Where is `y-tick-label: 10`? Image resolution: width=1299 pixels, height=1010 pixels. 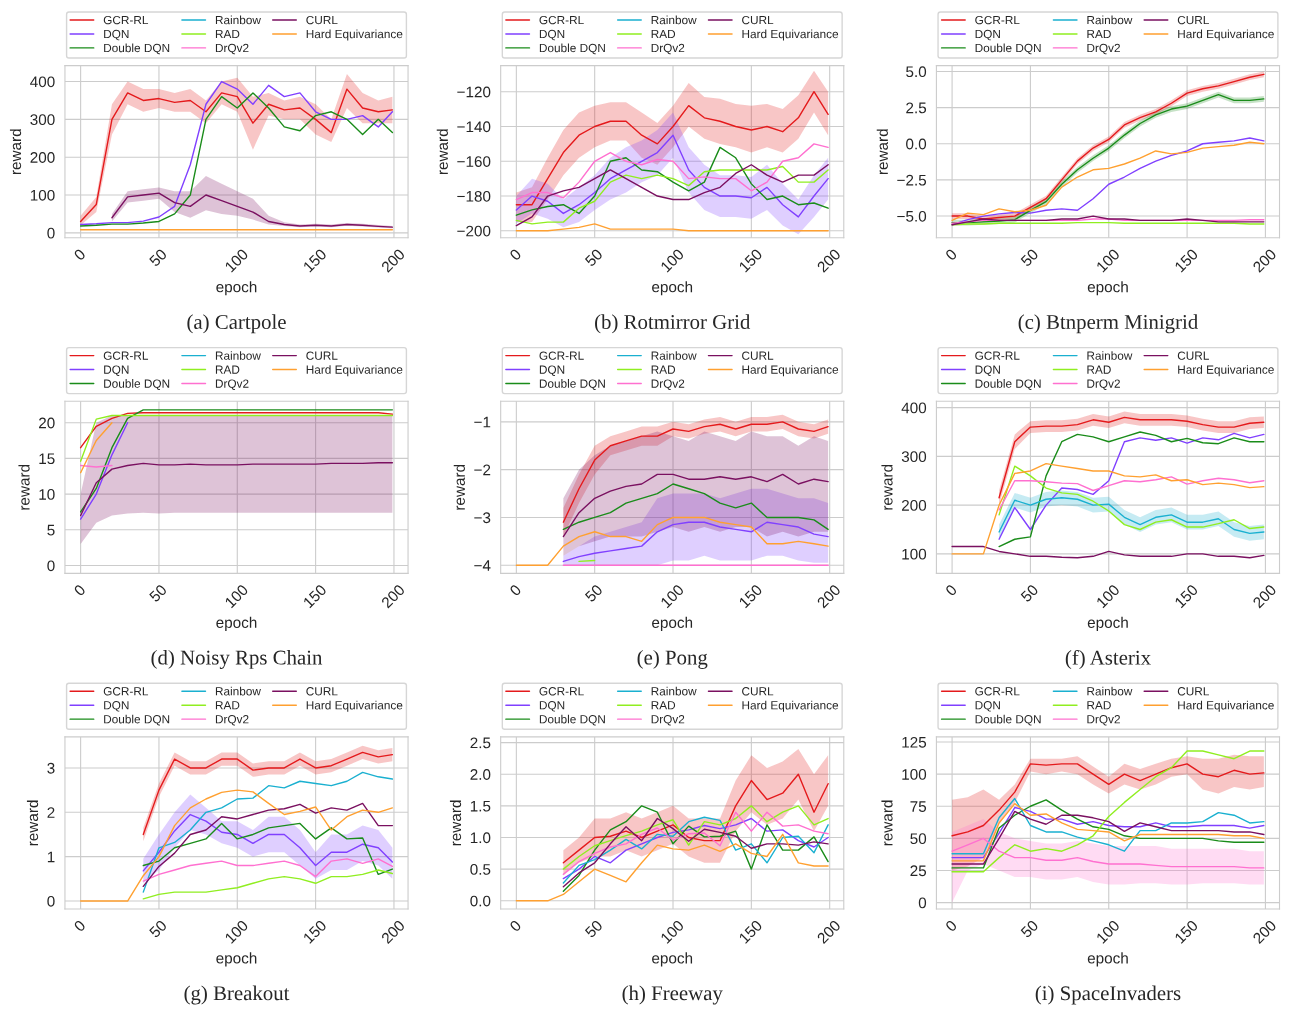 y-tick-label: 10 is located at coordinates (47, 494).